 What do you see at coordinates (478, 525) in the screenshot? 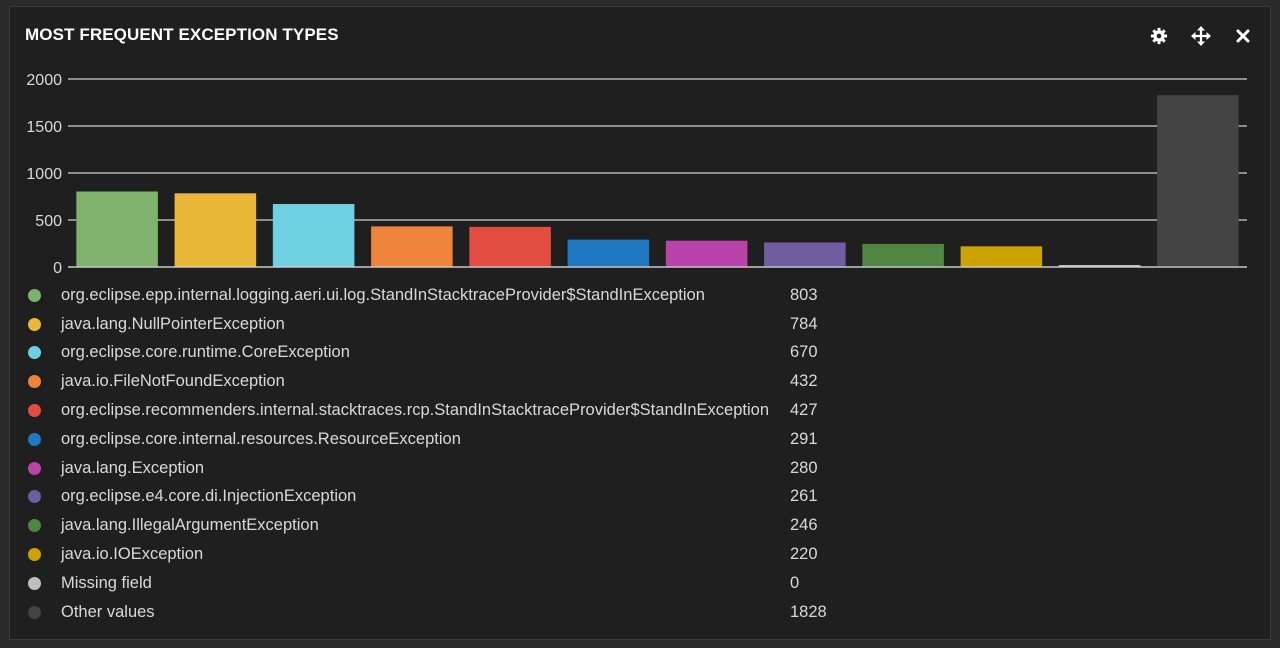
I see `legend-item: java.lang.IllegalArgumentException 246` at bounding box center [478, 525].